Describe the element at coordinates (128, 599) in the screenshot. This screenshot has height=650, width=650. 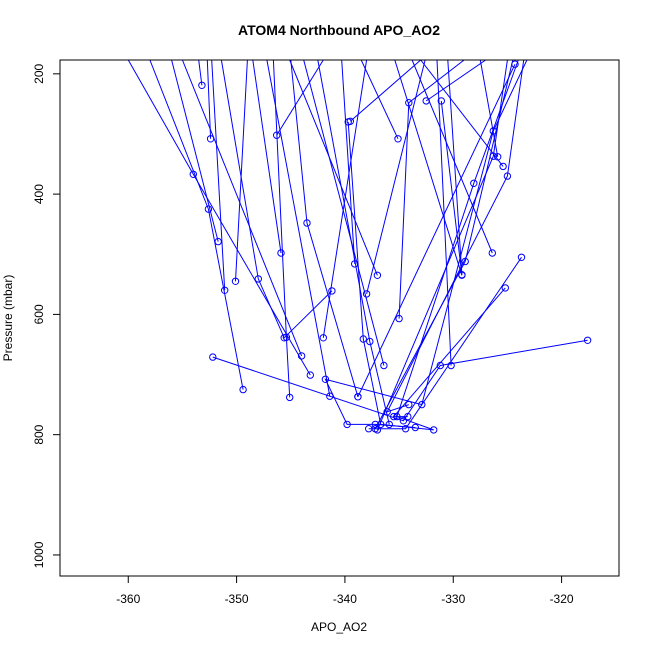
I see `x-tick-label: -360` at that location.